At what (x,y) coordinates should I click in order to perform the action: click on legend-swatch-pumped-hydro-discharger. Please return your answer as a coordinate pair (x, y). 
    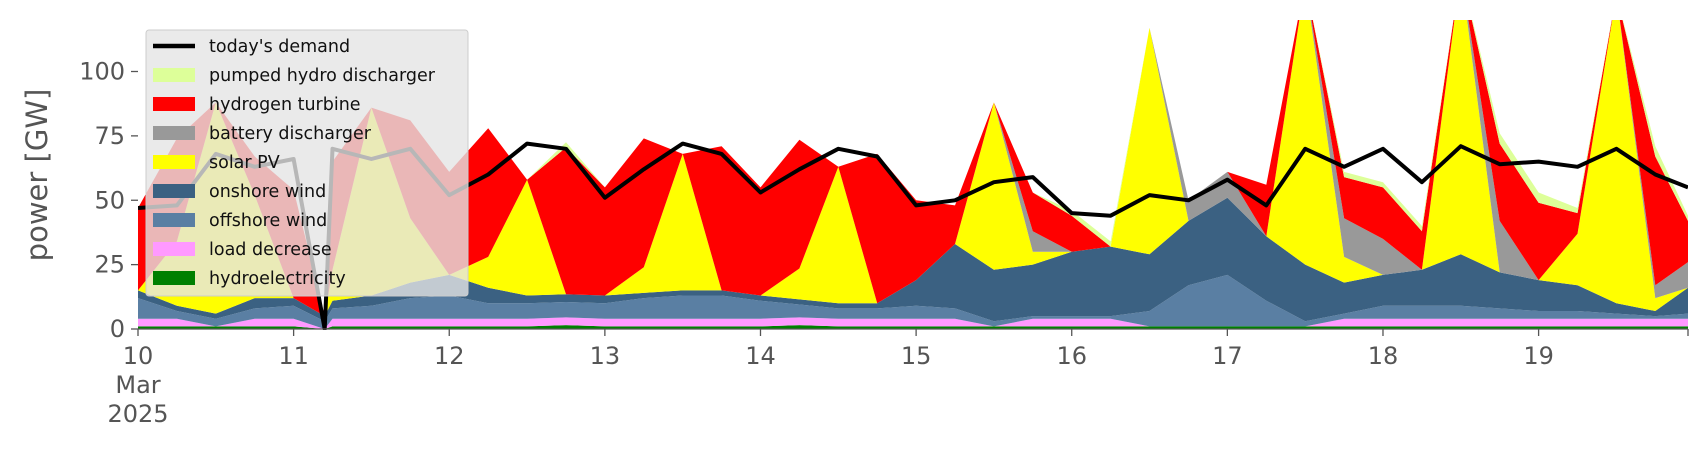
    Looking at the image, I should click on (174, 75).